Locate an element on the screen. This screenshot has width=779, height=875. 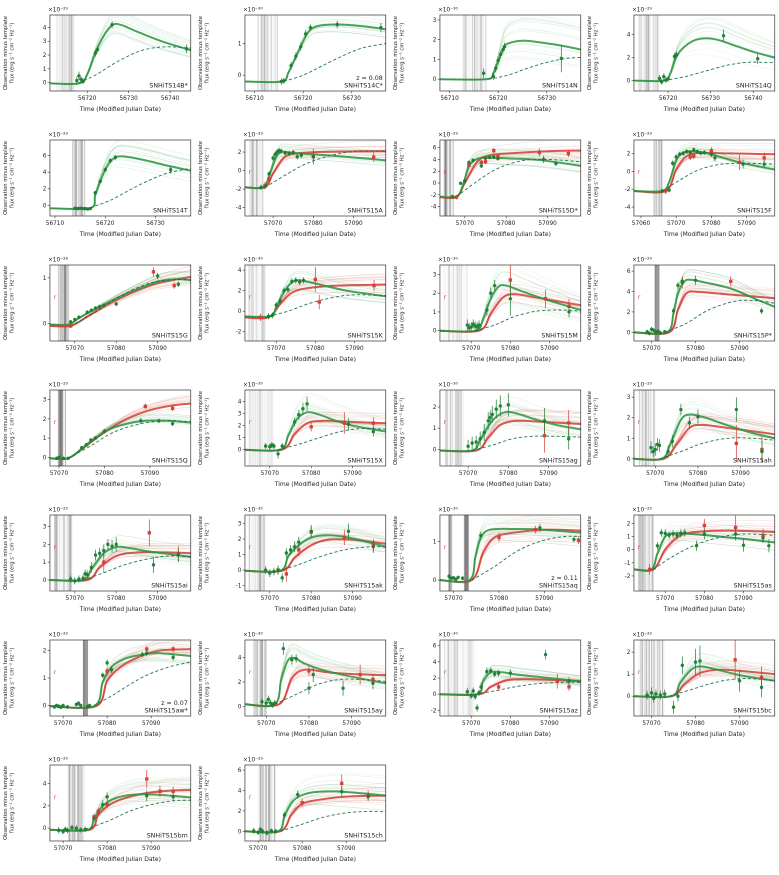
y-tick-label: 3 is located at coordinates (240, 415).